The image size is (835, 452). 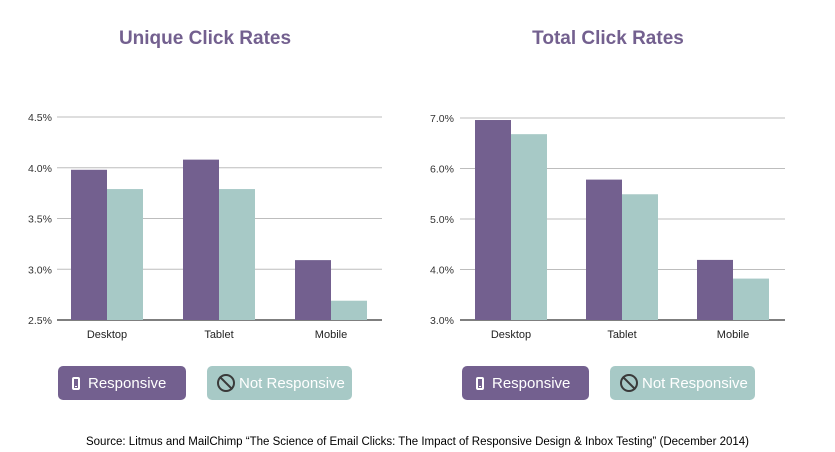 I want to click on y-tick-label: 5.0%, so click(x=442, y=220).